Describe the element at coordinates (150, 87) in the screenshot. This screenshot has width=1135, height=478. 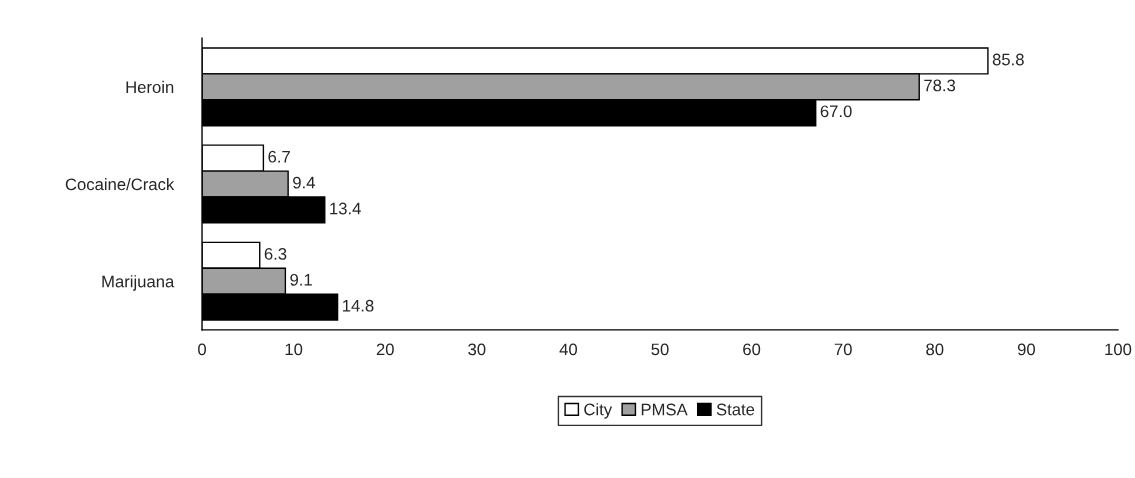
I see `y-tick-label: Heroin` at that location.